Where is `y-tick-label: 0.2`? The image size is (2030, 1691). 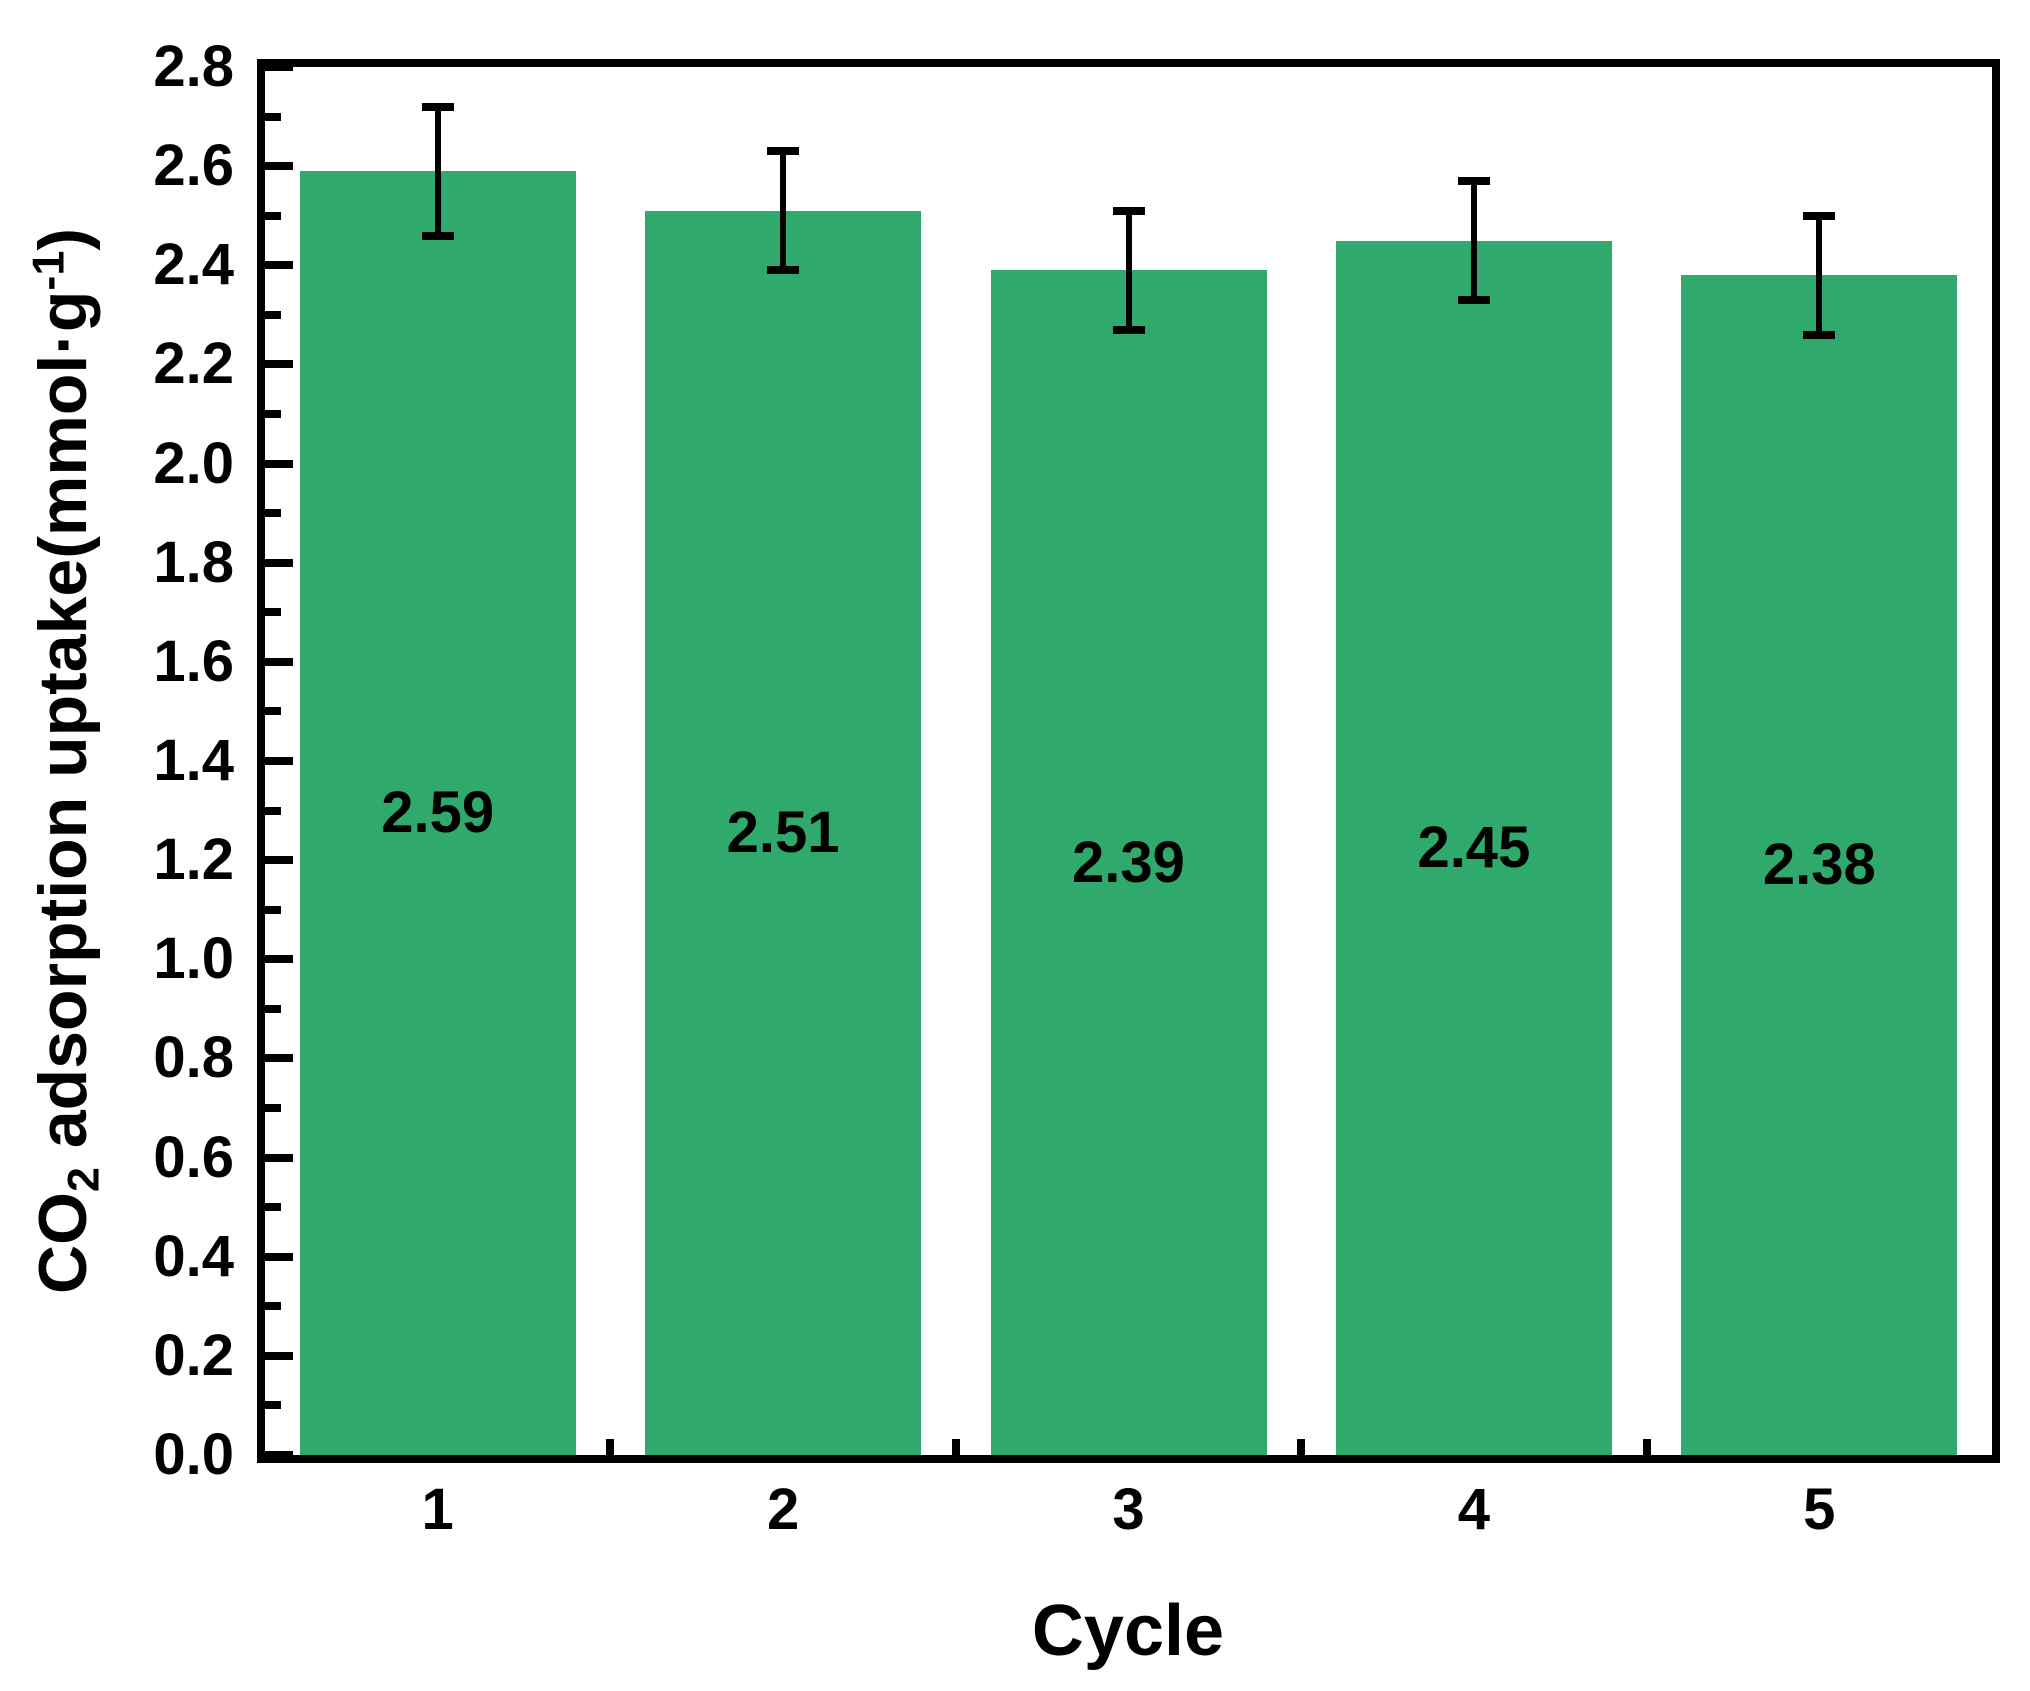
y-tick-label: 0.2 is located at coordinates (193, 1355).